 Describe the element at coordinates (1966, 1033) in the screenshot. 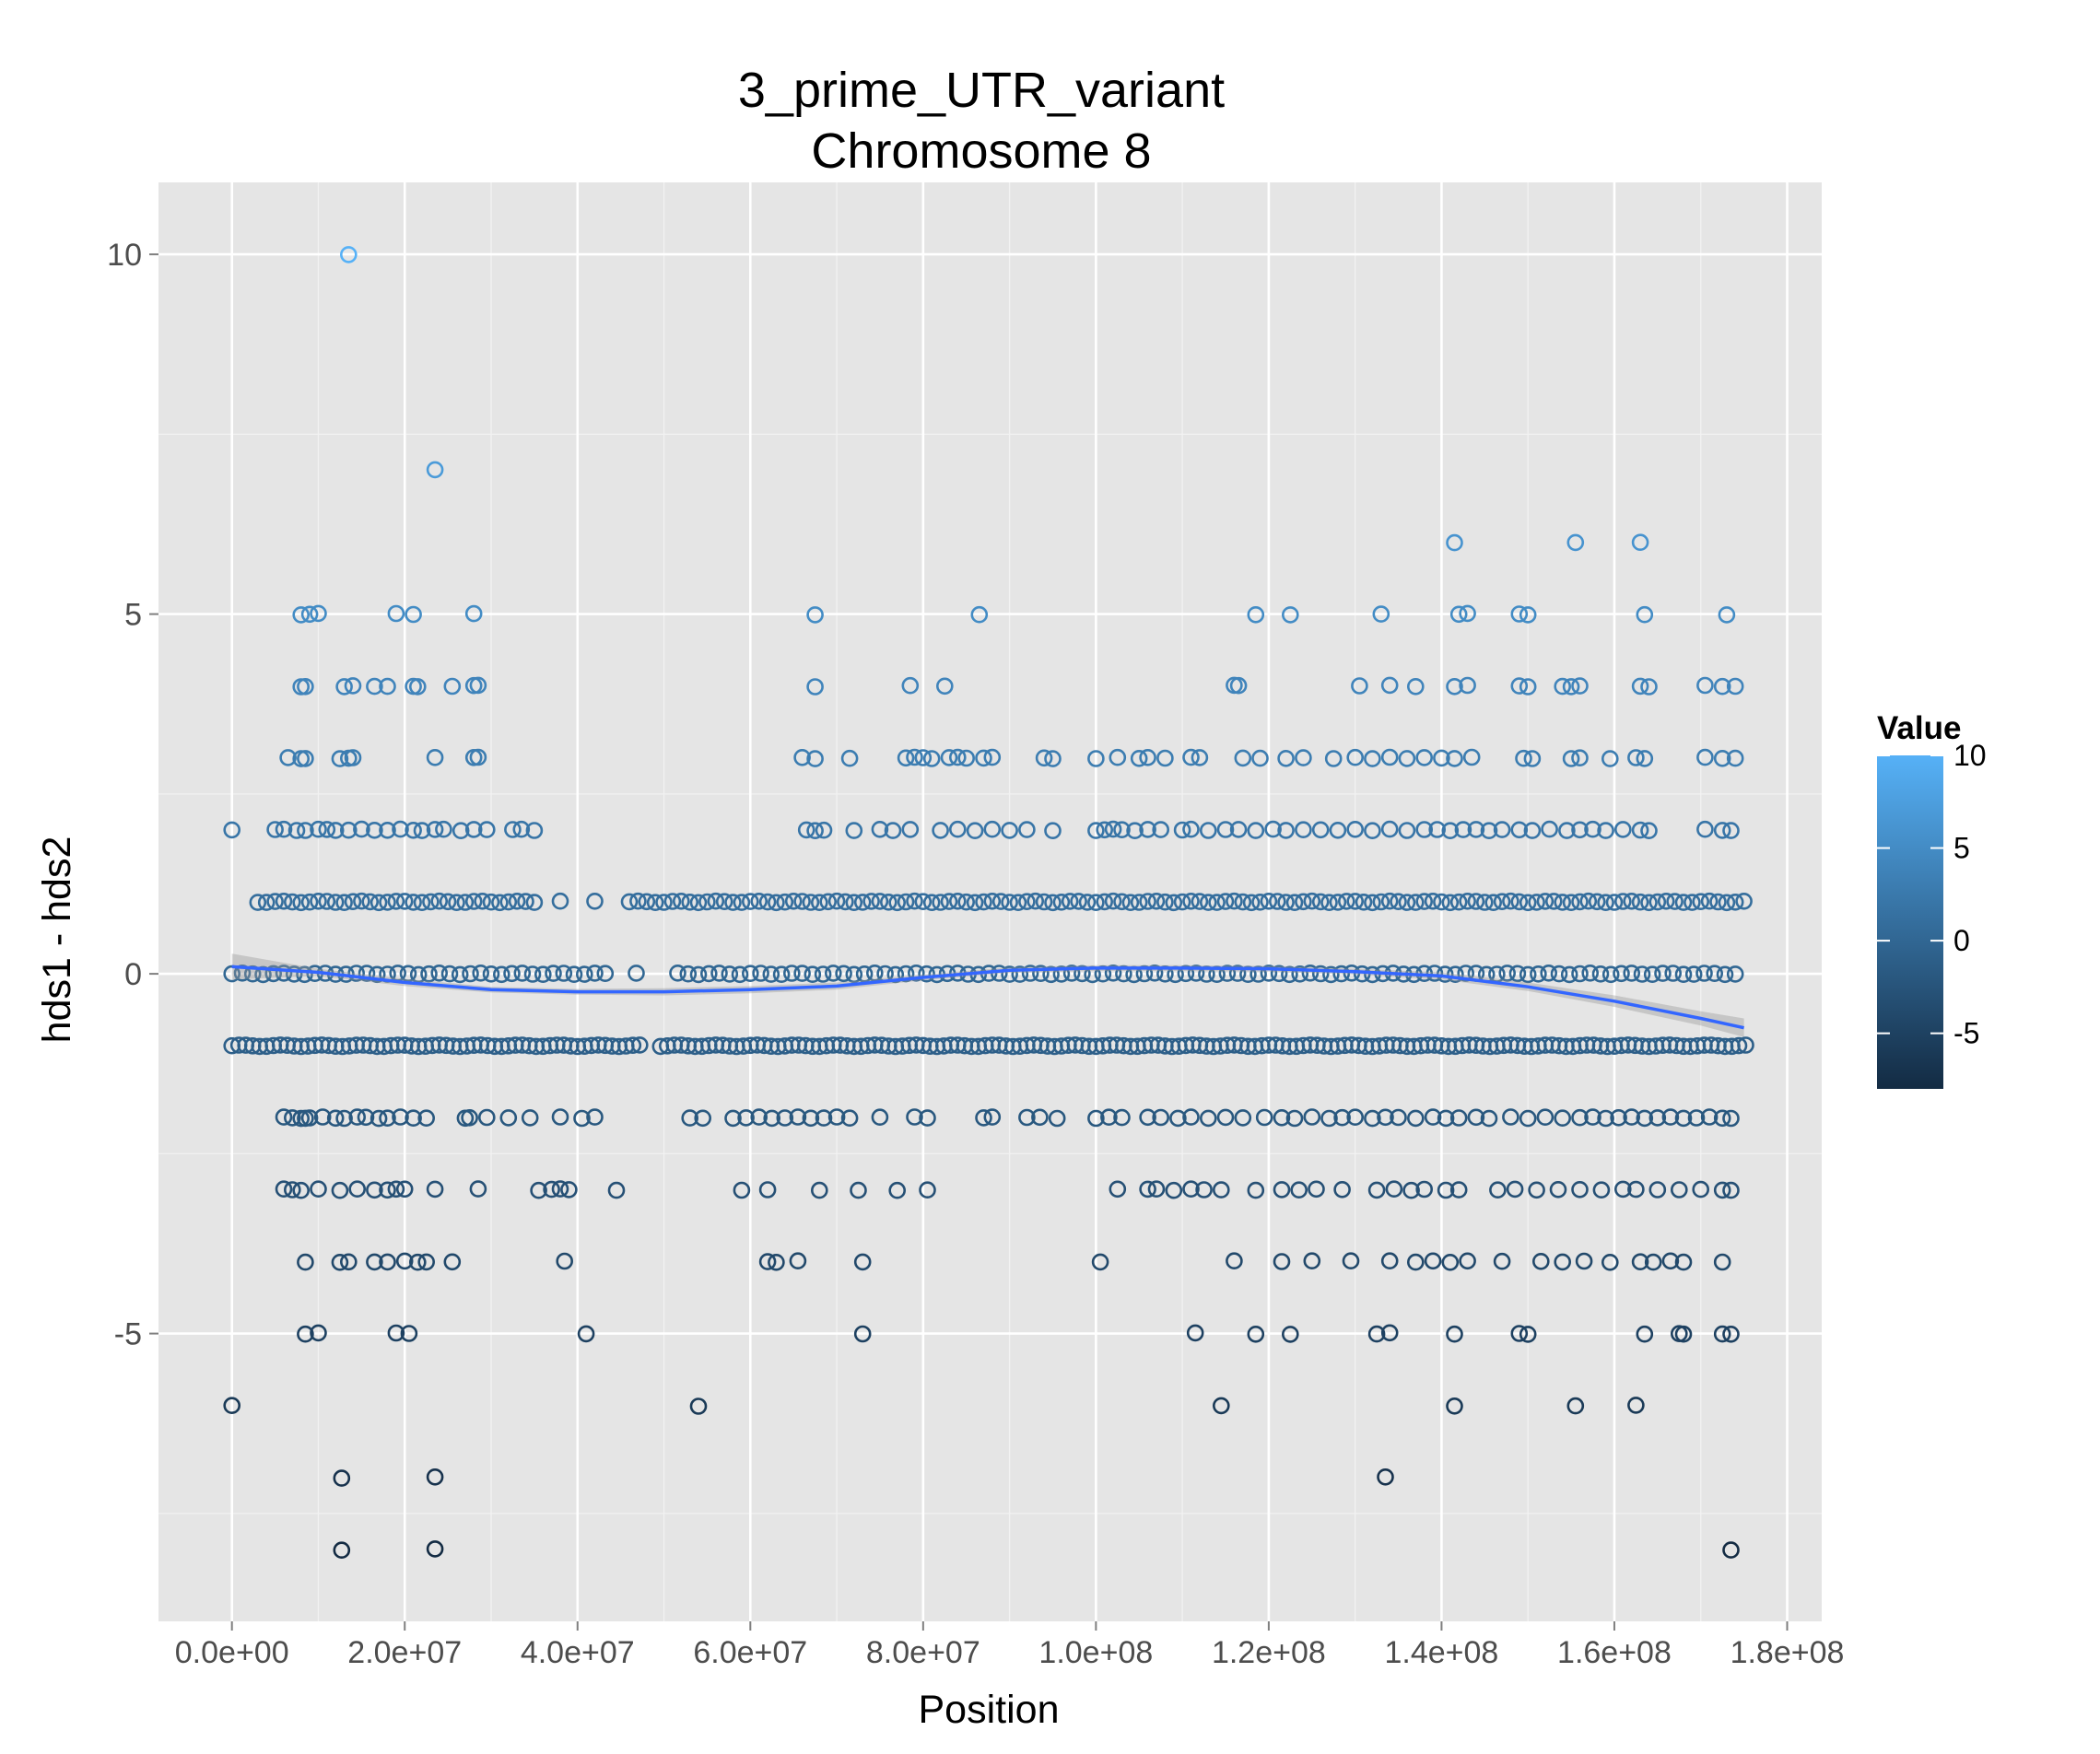

I see `legend-label: -5` at that location.